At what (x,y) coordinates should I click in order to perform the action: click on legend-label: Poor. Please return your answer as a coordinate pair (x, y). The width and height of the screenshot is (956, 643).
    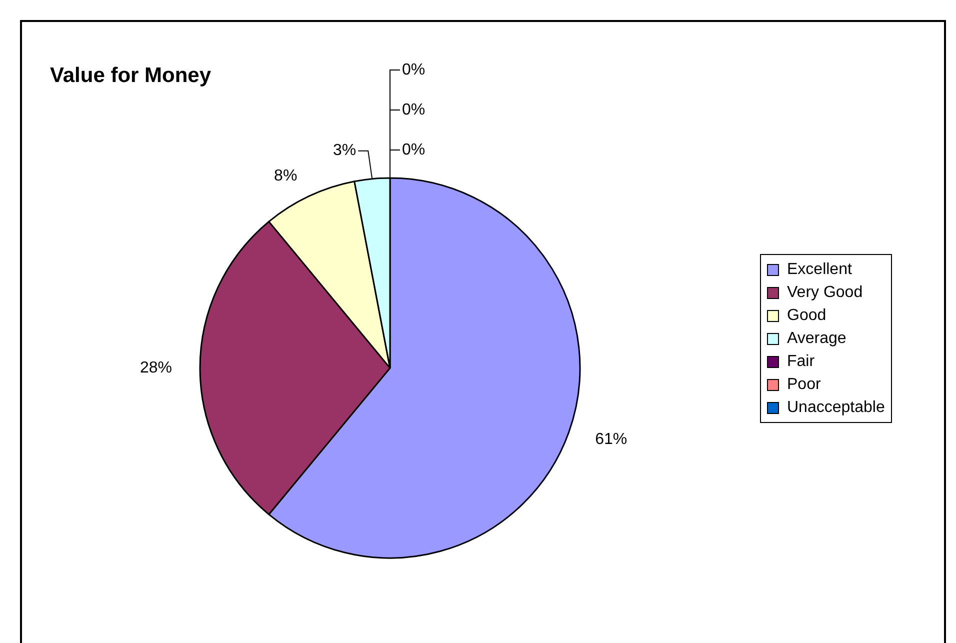
    Looking at the image, I should click on (804, 385).